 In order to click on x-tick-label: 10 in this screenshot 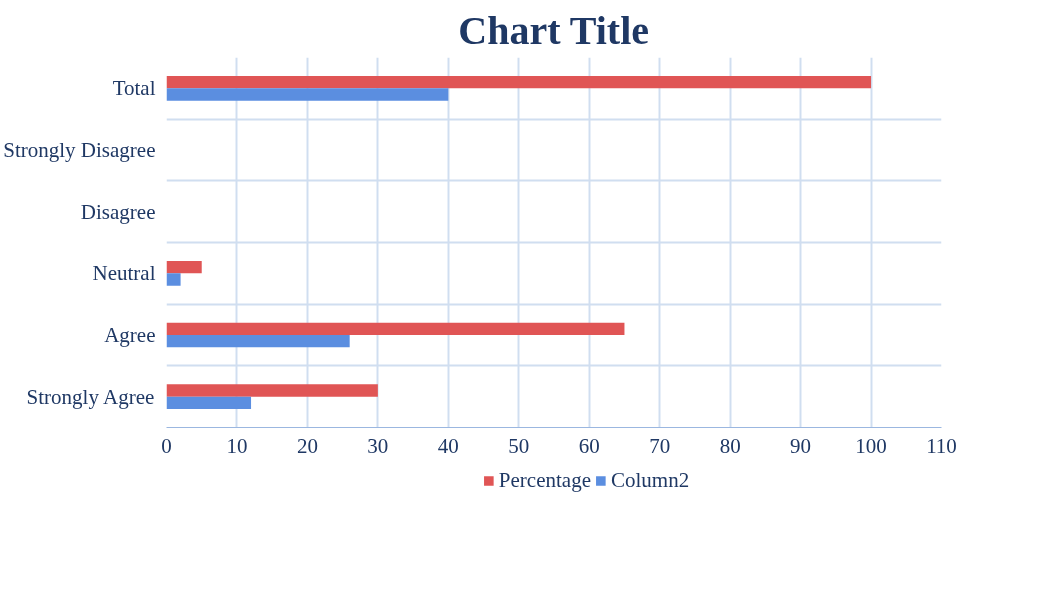, I will do `click(237, 445)`.